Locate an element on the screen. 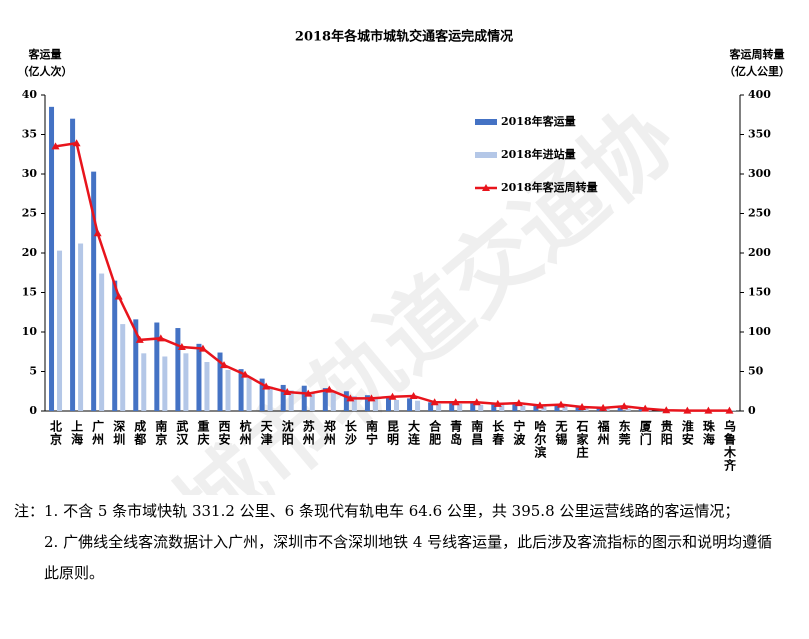 The height and width of the screenshot is (639, 809). y2-tick-label: 50 is located at coordinates (756, 371).